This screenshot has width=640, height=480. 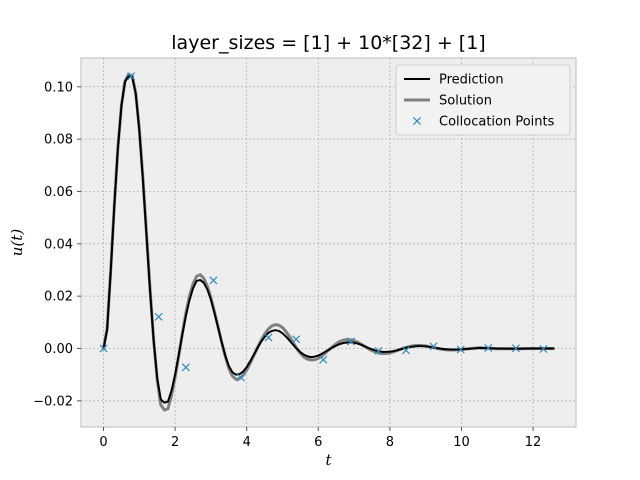 I want to click on x-tick-label: 0, so click(x=103, y=442).